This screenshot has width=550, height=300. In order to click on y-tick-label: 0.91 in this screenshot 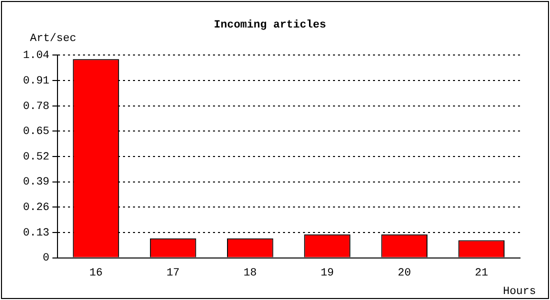, I will do `click(36, 81)`.